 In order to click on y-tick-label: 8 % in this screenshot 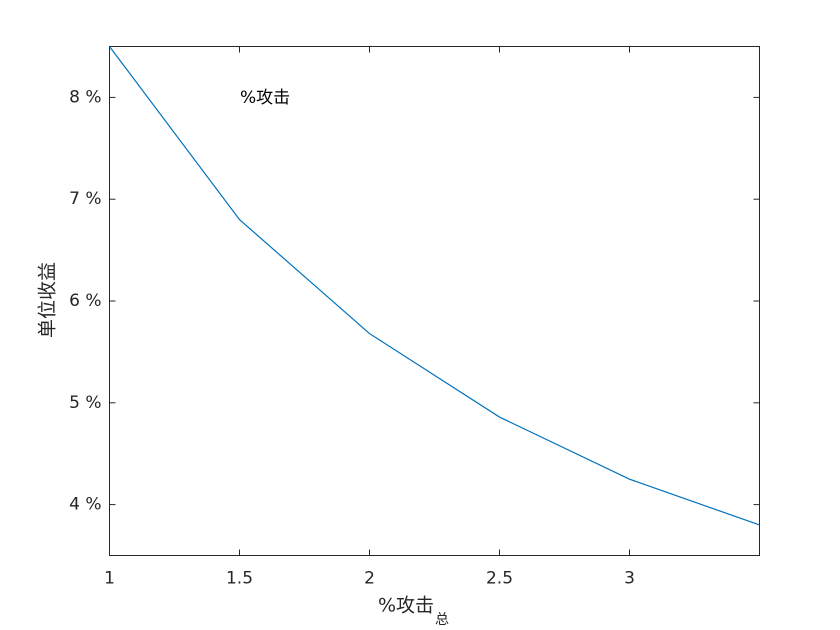, I will do `click(85, 97)`.